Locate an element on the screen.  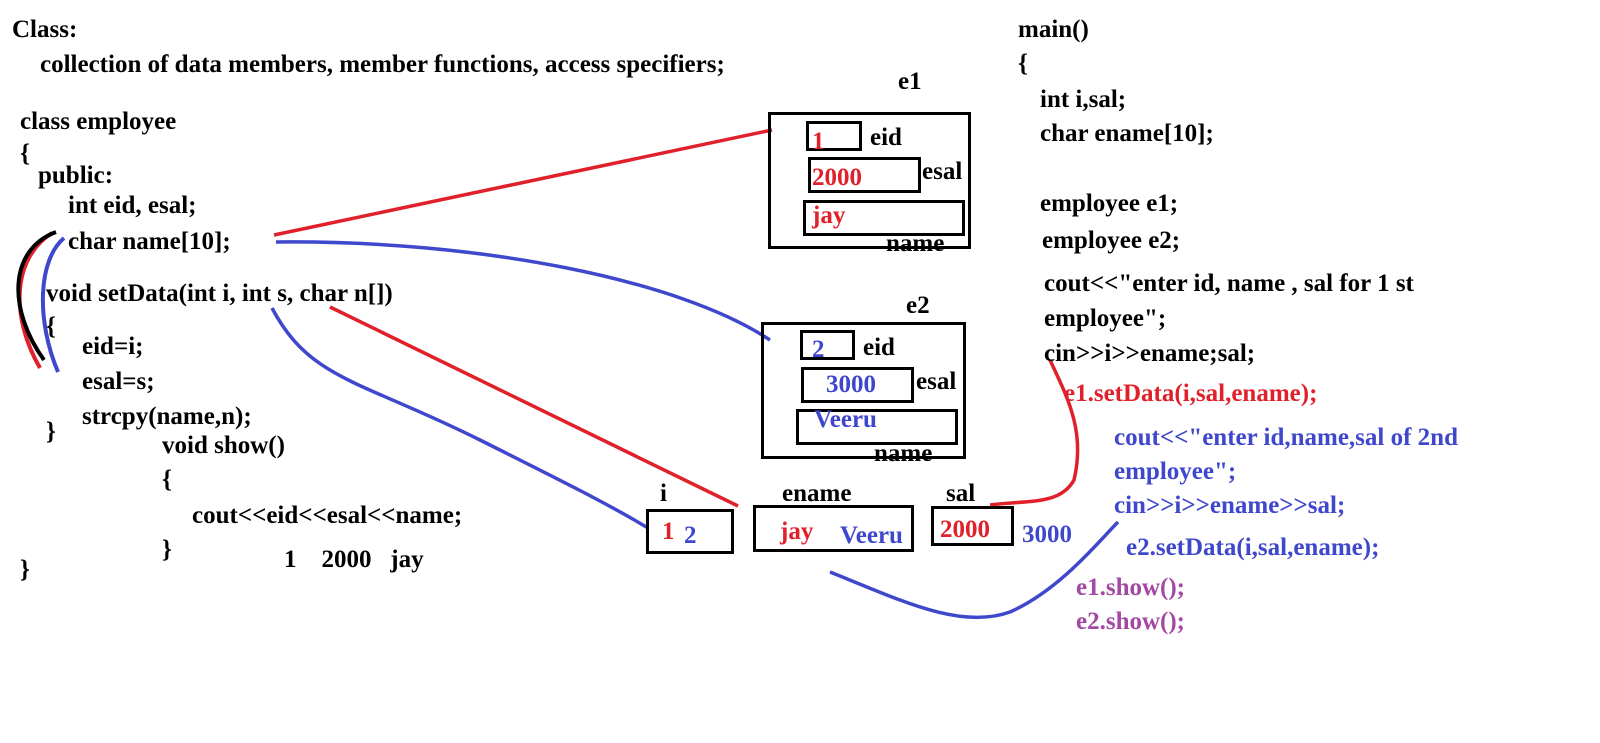
e1-eid-value: 1 is located at coordinates (818, 142).